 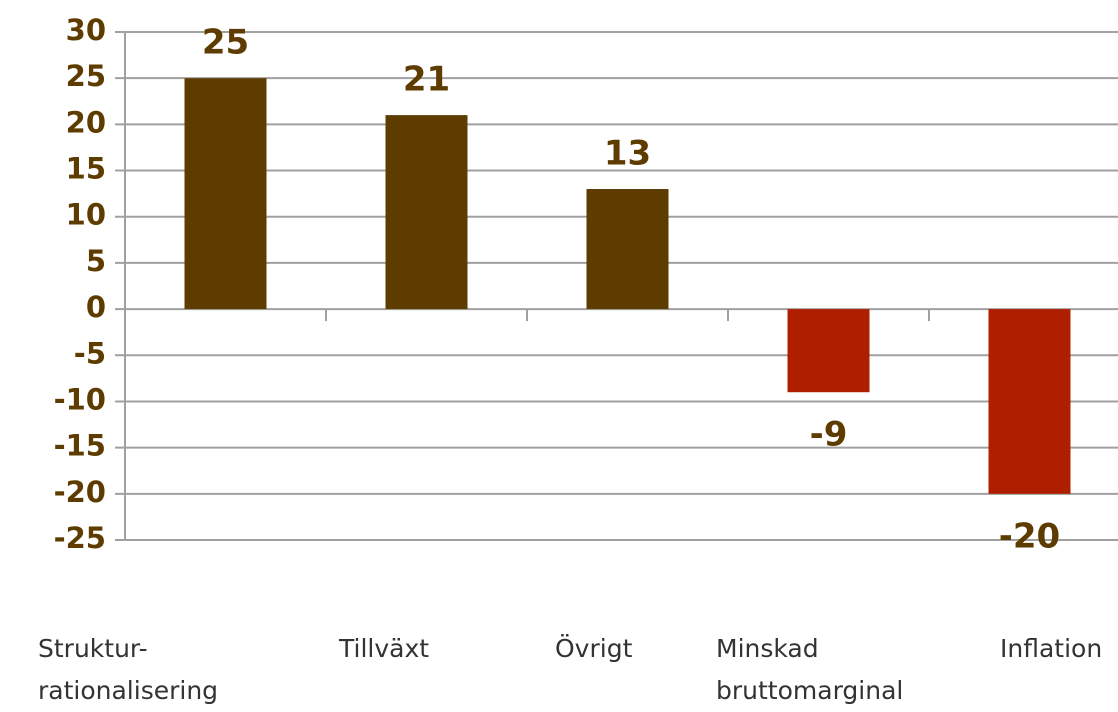 What do you see at coordinates (1051, 648) in the screenshot?
I see `x-tick-label: Inflation` at bounding box center [1051, 648].